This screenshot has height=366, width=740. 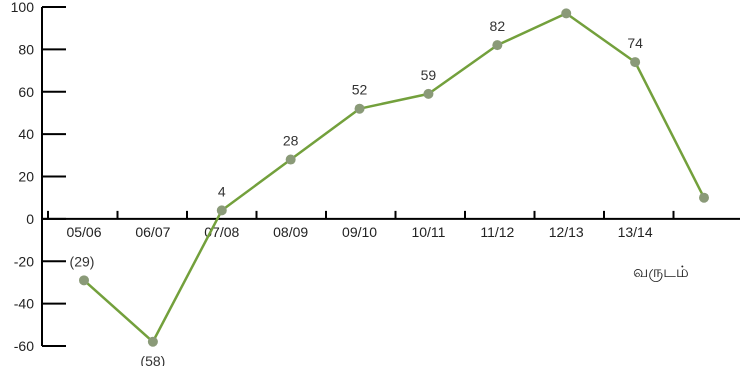 What do you see at coordinates (26, 49) in the screenshot?
I see `y-tick-label: 80` at bounding box center [26, 49].